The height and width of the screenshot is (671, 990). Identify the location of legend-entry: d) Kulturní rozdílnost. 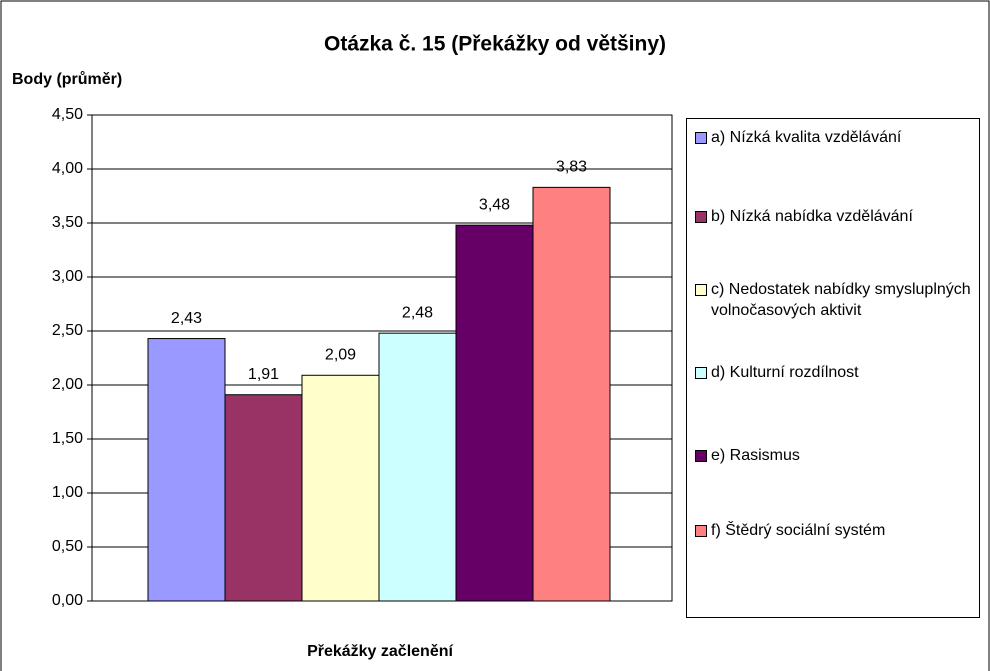
(835, 372).